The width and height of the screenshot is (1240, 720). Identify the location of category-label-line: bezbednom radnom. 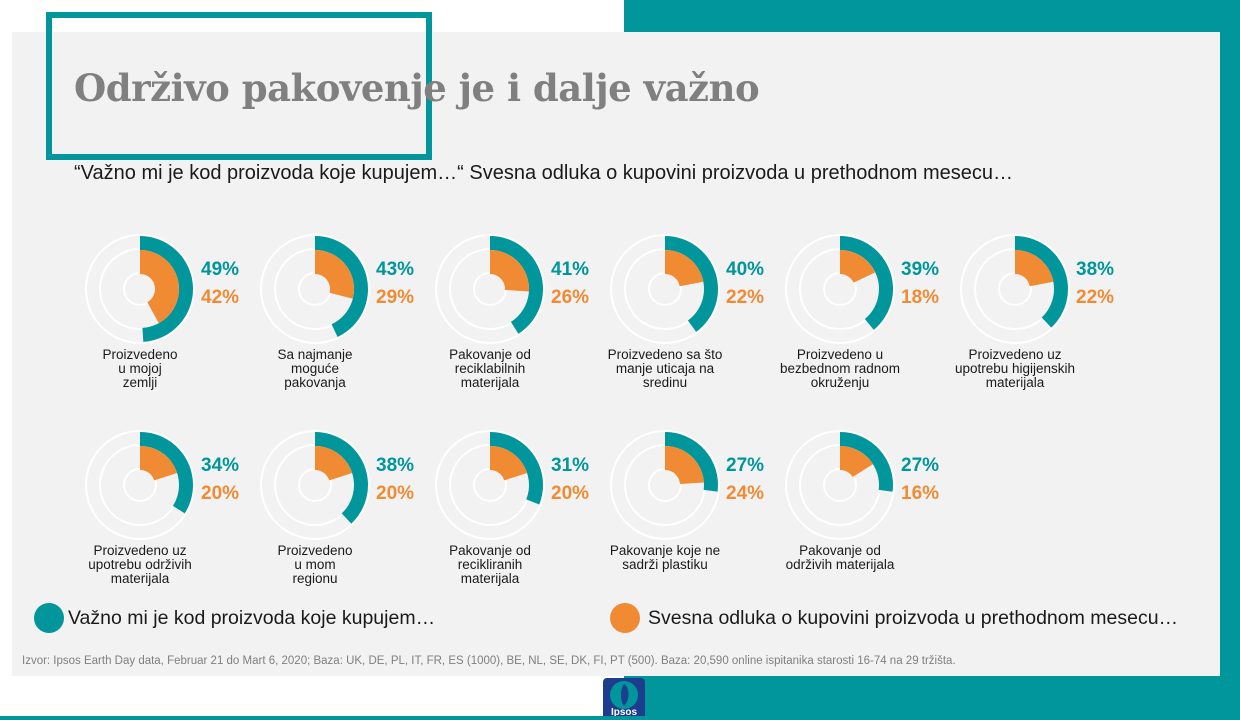
(840, 368).